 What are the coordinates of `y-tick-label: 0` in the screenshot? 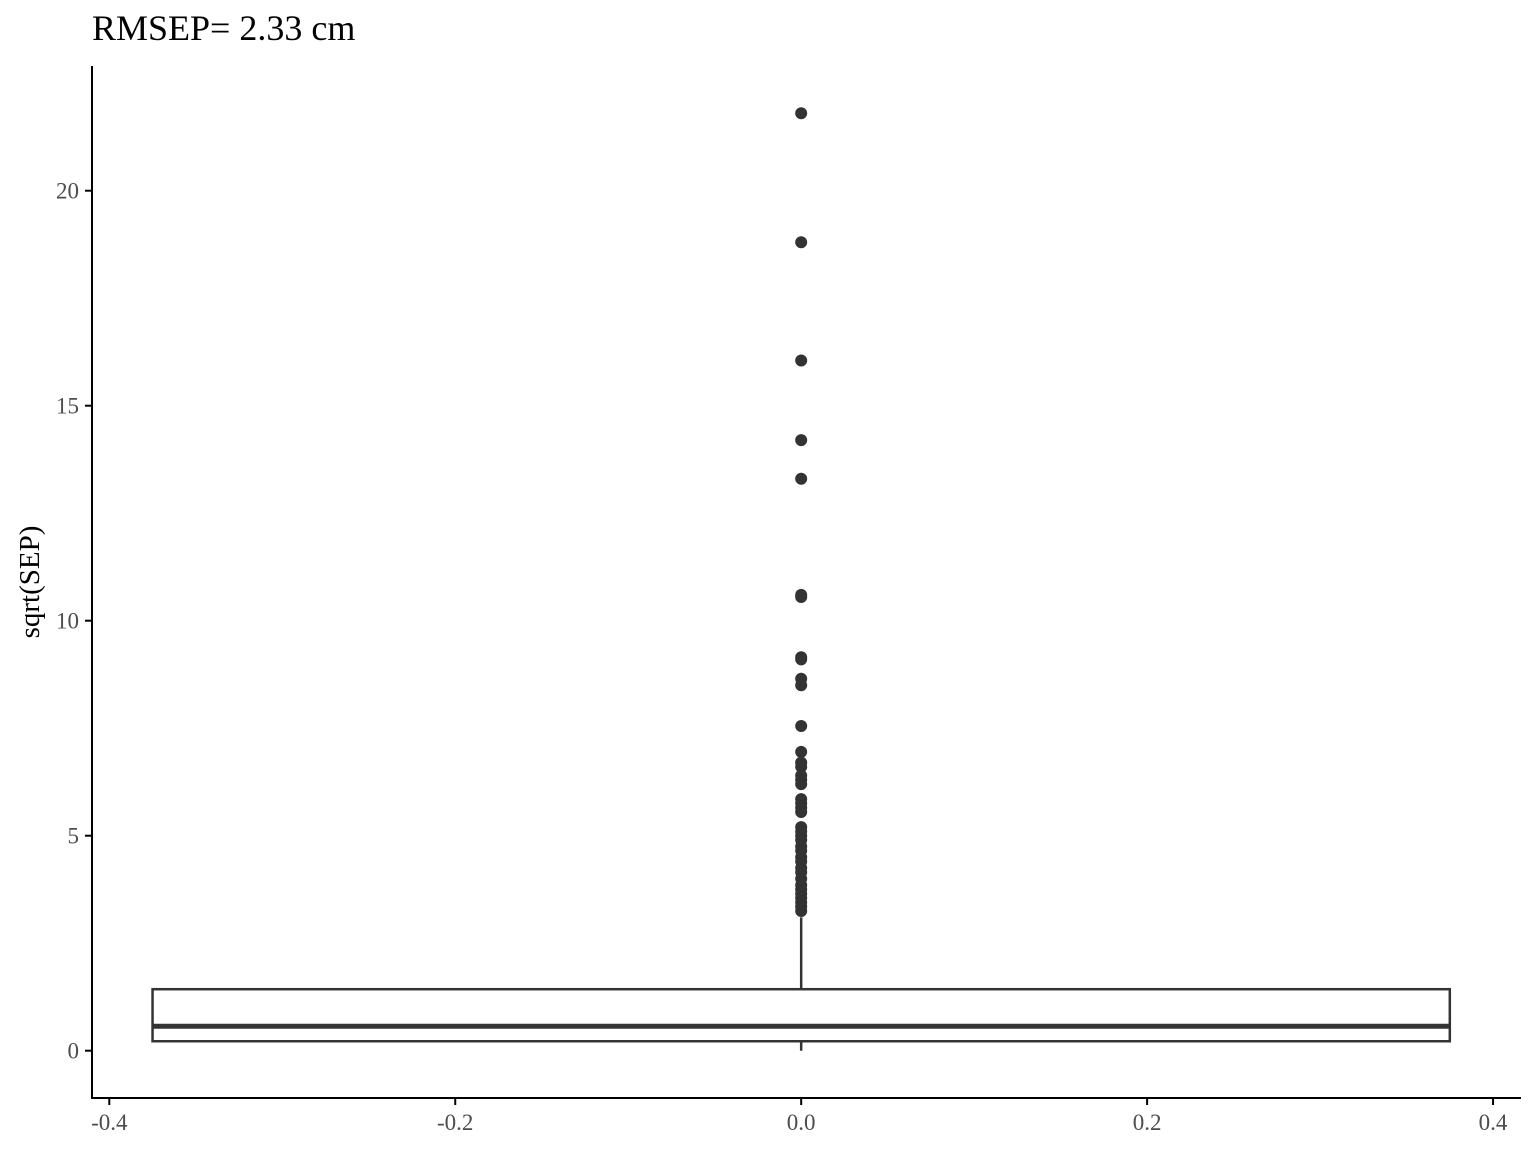 It's located at (74, 1051).